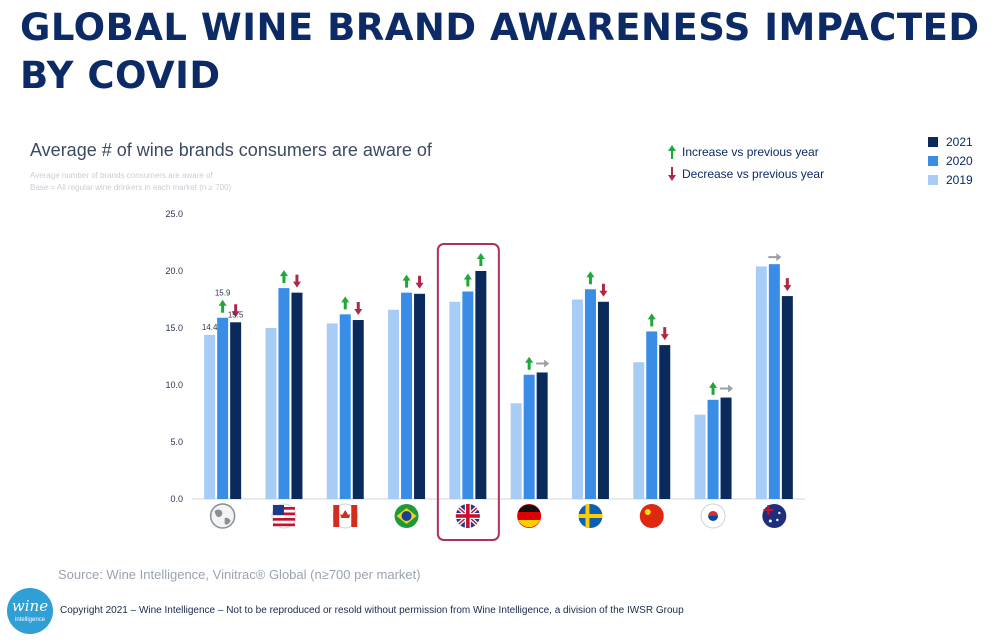 The height and width of the screenshot is (642, 1000). What do you see at coordinates (30, 606) in the screenshot?
I see `logo-word: wine` at bounding box center [30, 606].